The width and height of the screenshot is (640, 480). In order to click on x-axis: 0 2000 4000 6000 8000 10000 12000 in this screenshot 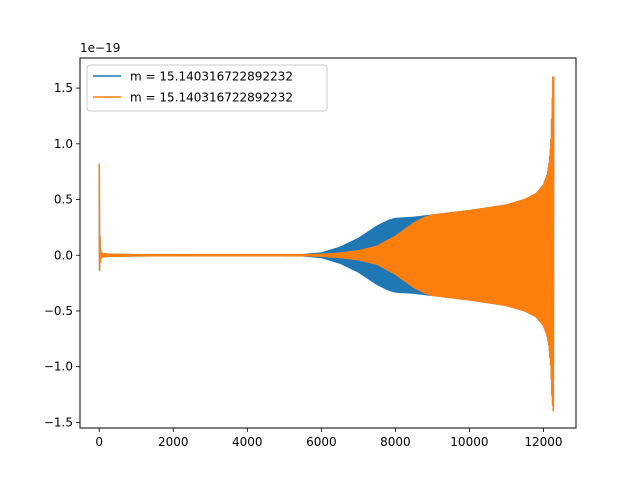, I will do `click(329, 438)`.